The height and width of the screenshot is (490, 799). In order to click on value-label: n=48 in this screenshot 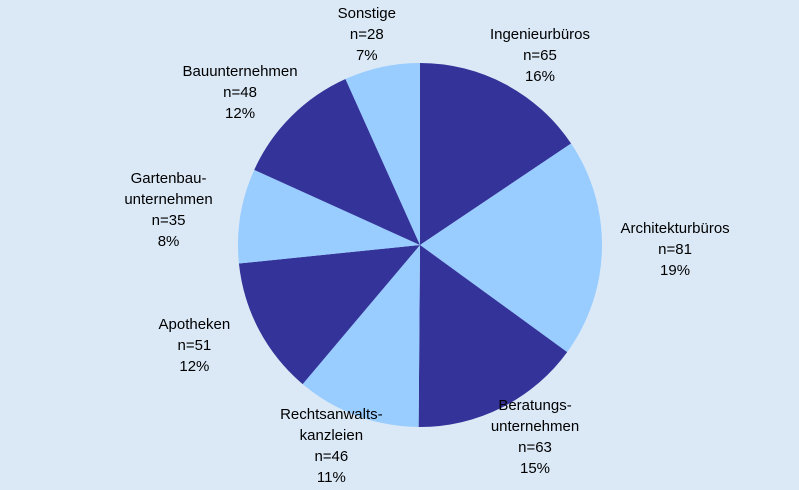, I will do `click(240, 93)`.